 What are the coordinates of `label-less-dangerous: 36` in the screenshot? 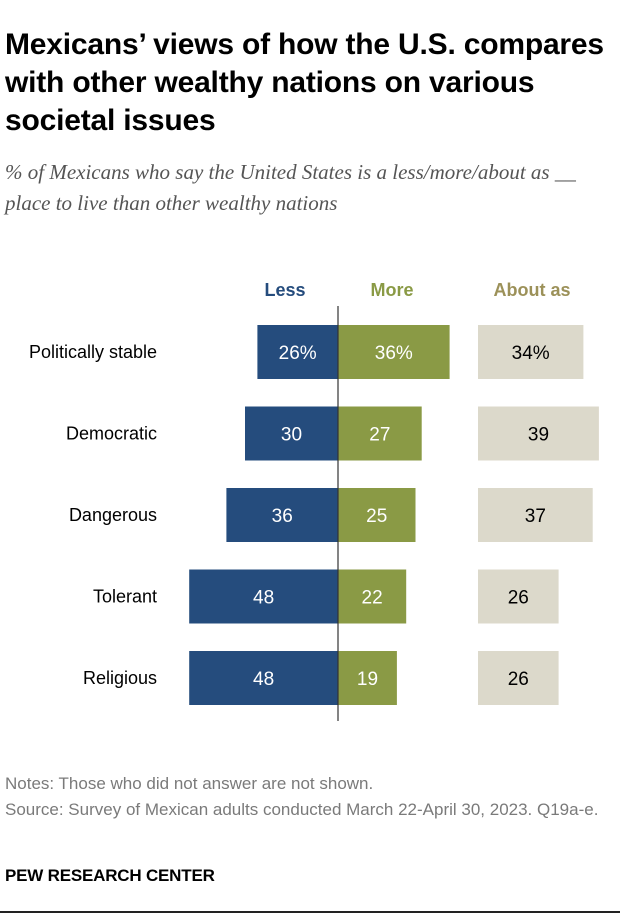 It's located at (282, 516).